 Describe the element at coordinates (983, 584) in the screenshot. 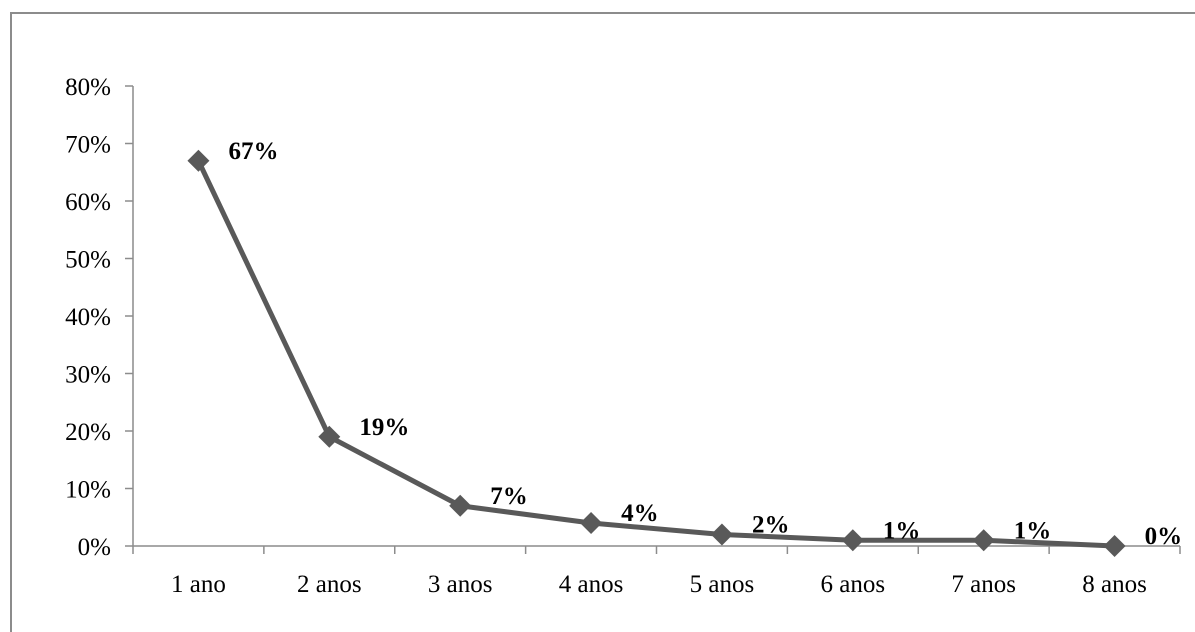

I see `x-tick-label: 7 anos` at that location.